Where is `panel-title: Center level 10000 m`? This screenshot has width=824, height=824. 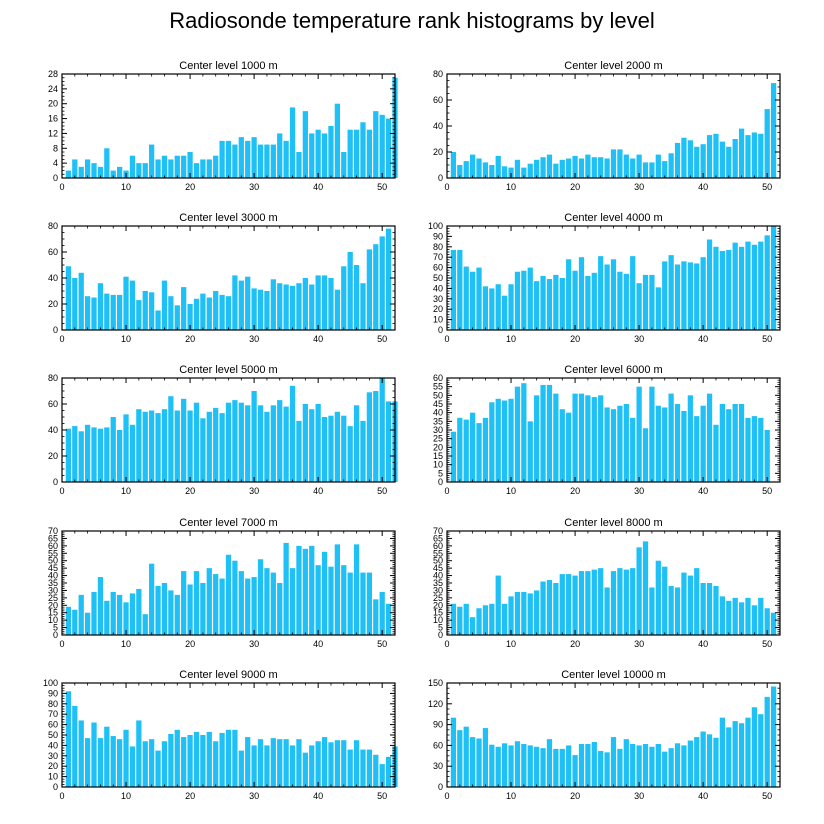
panel-title: Center level 10000 m is located at coordinates (613, 675).